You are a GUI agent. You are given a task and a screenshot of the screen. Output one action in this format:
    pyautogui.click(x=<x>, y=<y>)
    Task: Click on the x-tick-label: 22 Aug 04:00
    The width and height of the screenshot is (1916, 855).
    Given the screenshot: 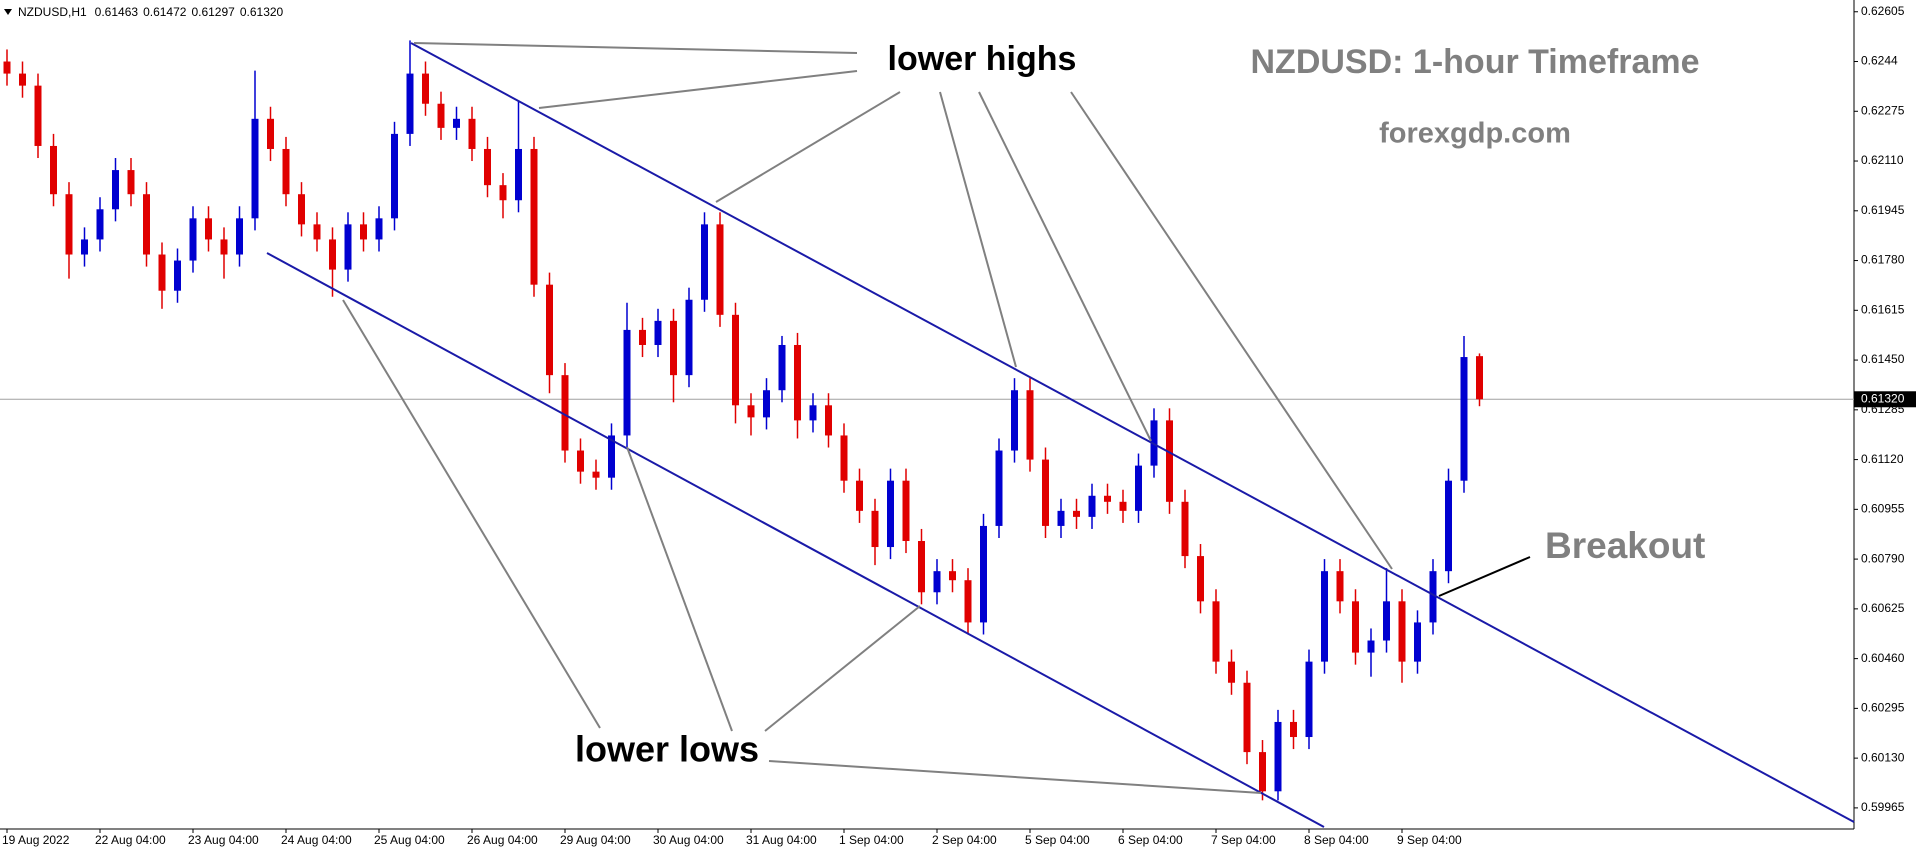 What is the action you would take?
    pyautogui.click(x=130, y=840)
    